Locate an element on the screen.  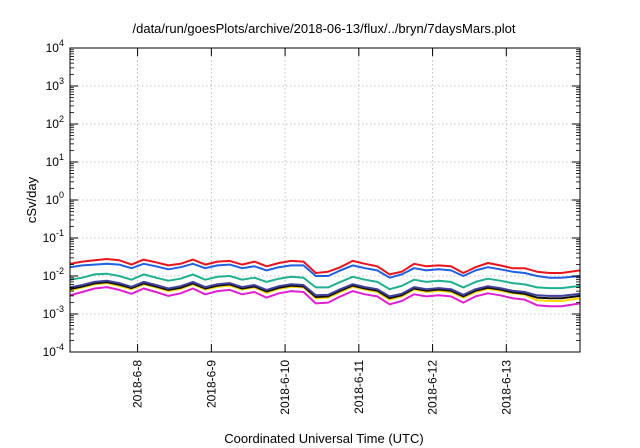
series-layer is located at coordinates (325, 283).